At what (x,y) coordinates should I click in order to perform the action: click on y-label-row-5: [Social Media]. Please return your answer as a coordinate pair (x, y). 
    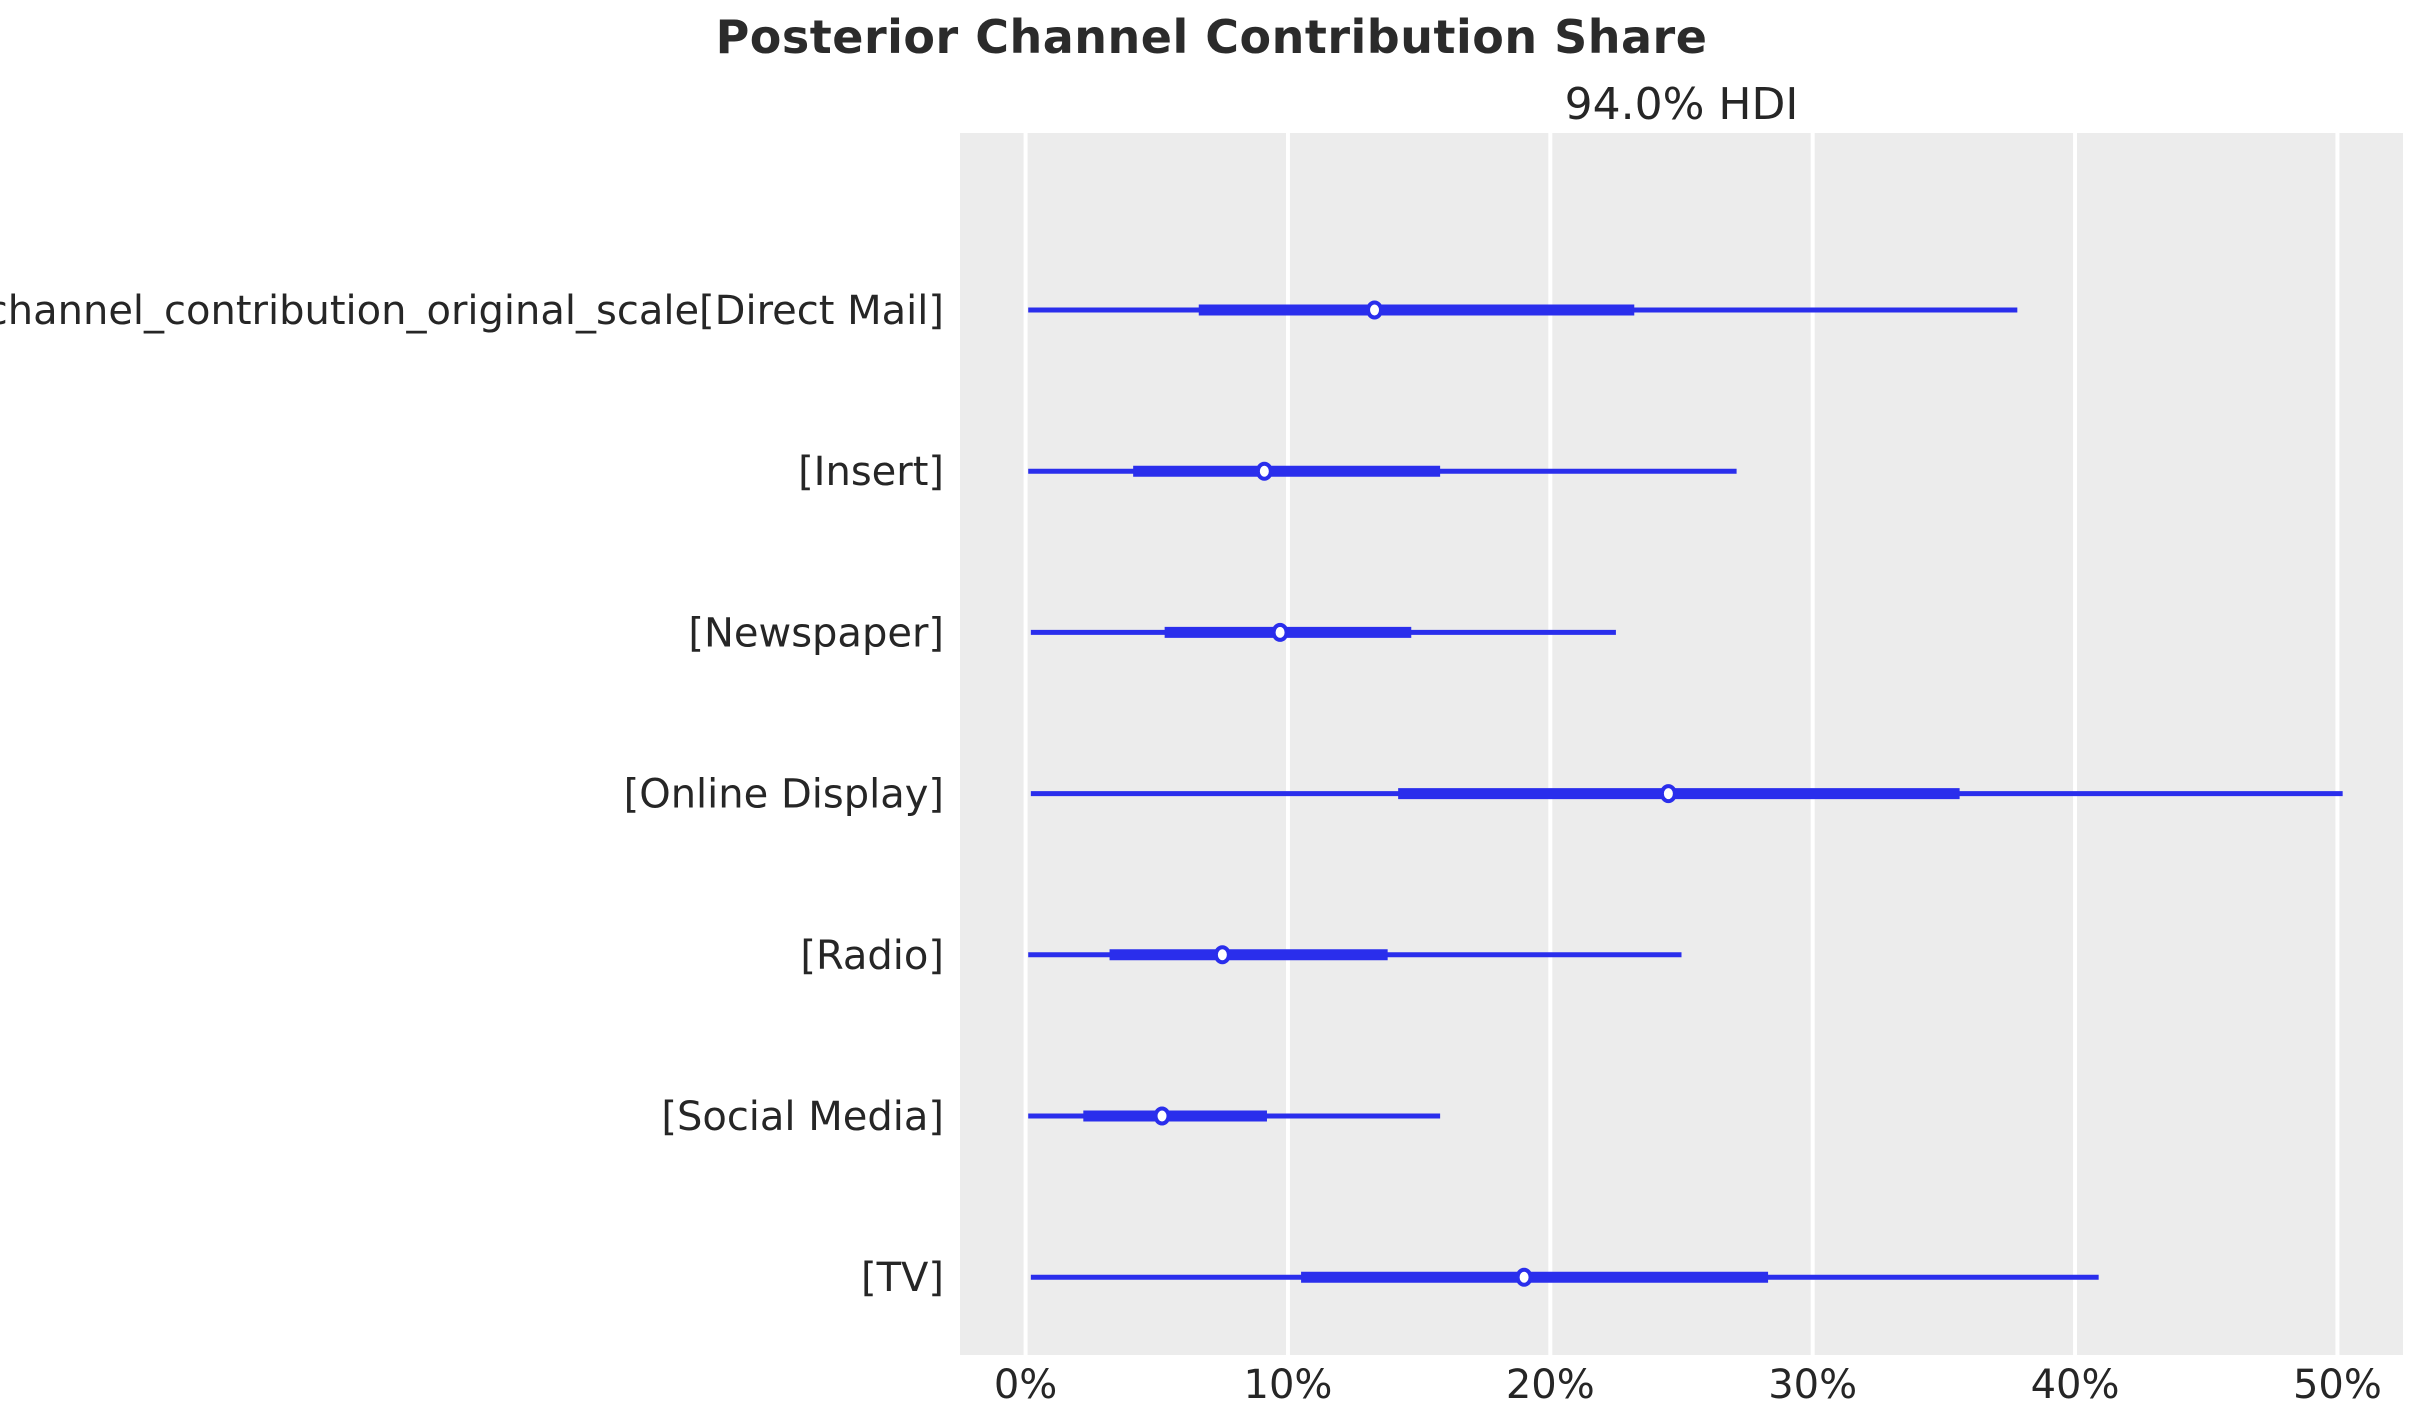
    Looking at the image, I should click on (802, 1117).